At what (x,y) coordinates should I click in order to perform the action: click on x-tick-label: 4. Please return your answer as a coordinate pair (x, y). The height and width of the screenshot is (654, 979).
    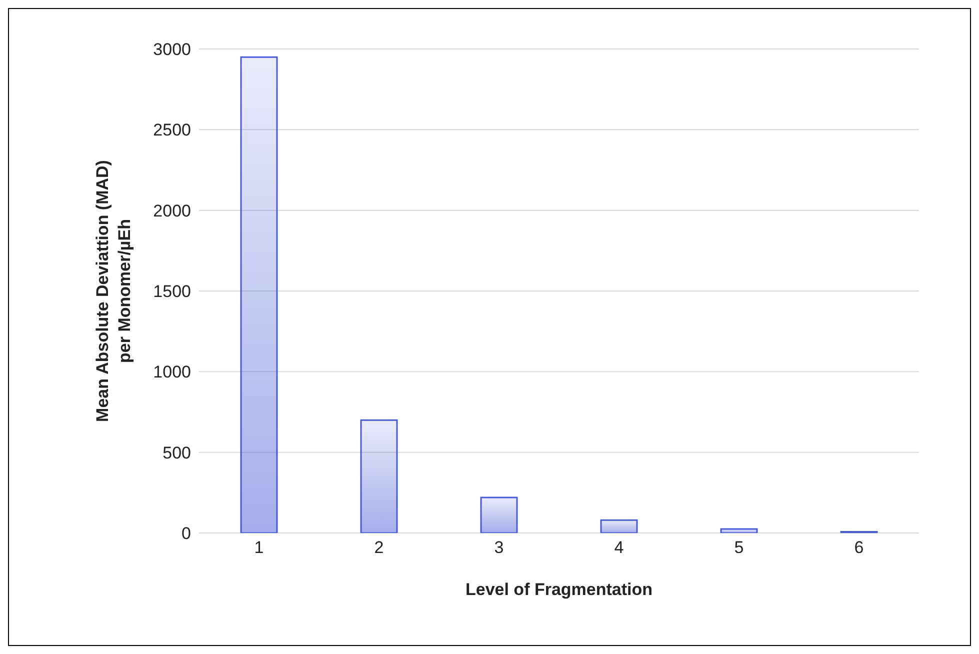
    Looking at the image, I should click on (619, 548).